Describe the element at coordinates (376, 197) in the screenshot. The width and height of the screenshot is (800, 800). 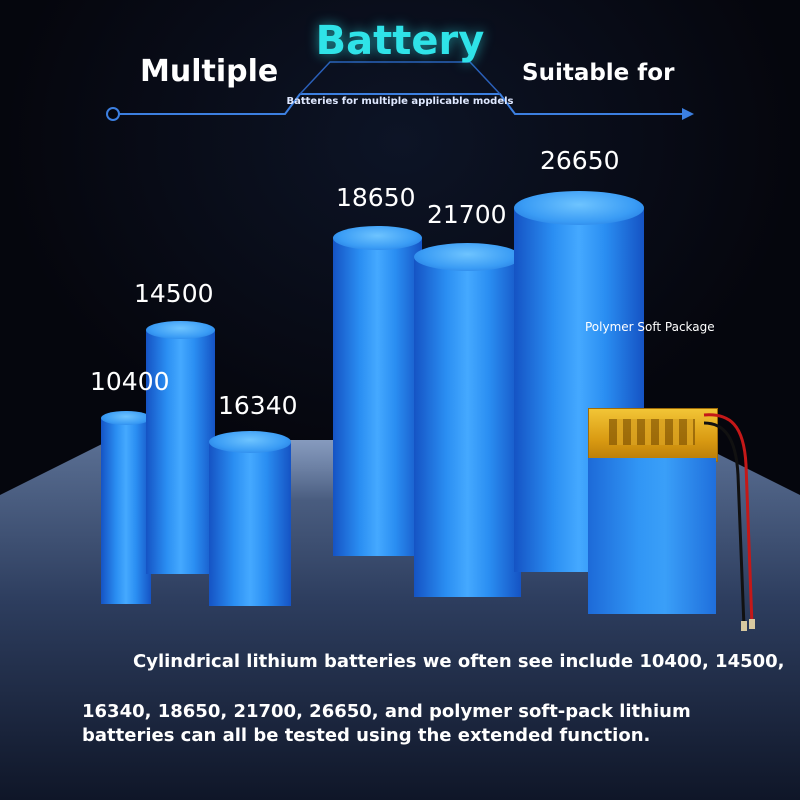
I see `battery-label-18650: 18650` at that location.